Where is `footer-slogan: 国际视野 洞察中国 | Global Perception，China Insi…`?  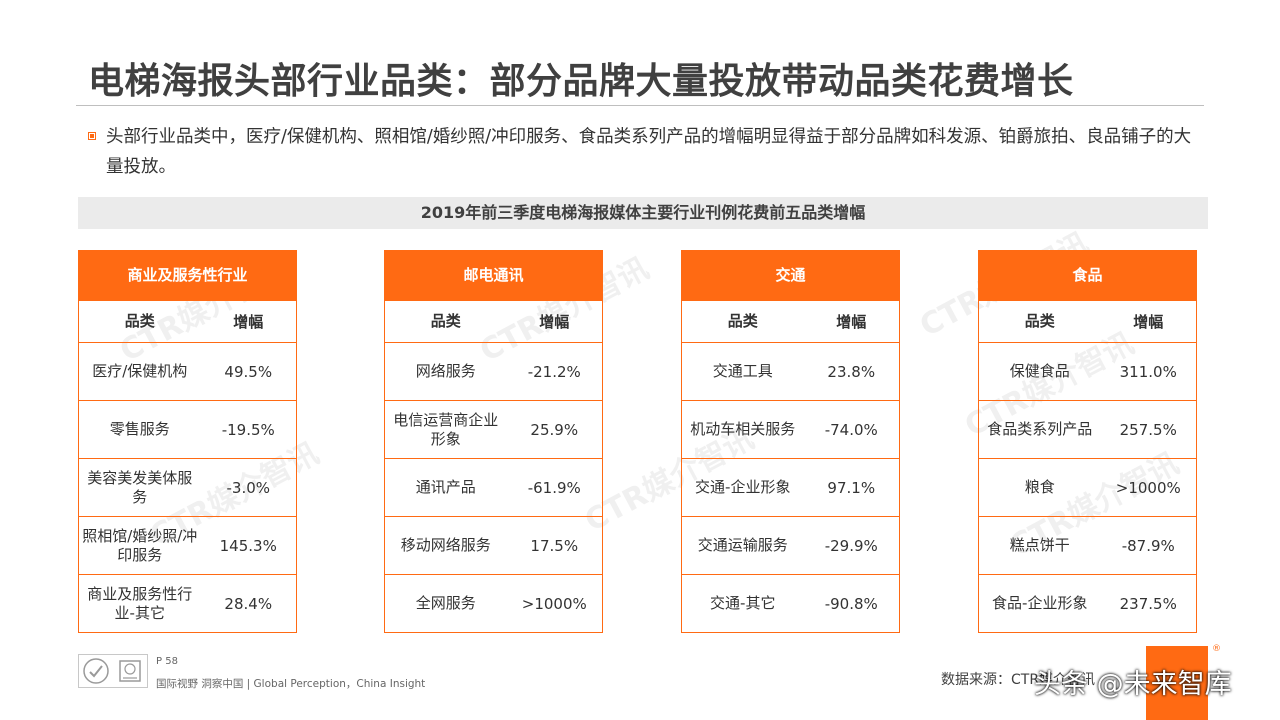
footer-slogan: 国际视野 洞察中国 | Global Perception，China Insi… is located at coordinates (291, 684).